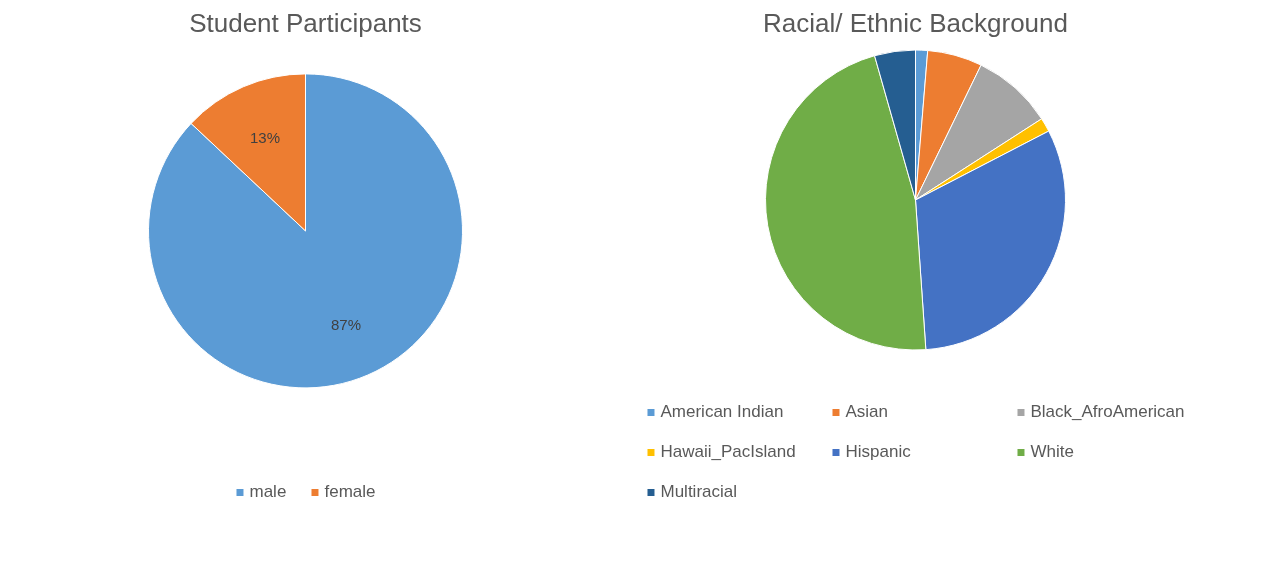  Describe the element at coordinates (350, 492) in the screenshot. I see `legend-label: female` at that location.